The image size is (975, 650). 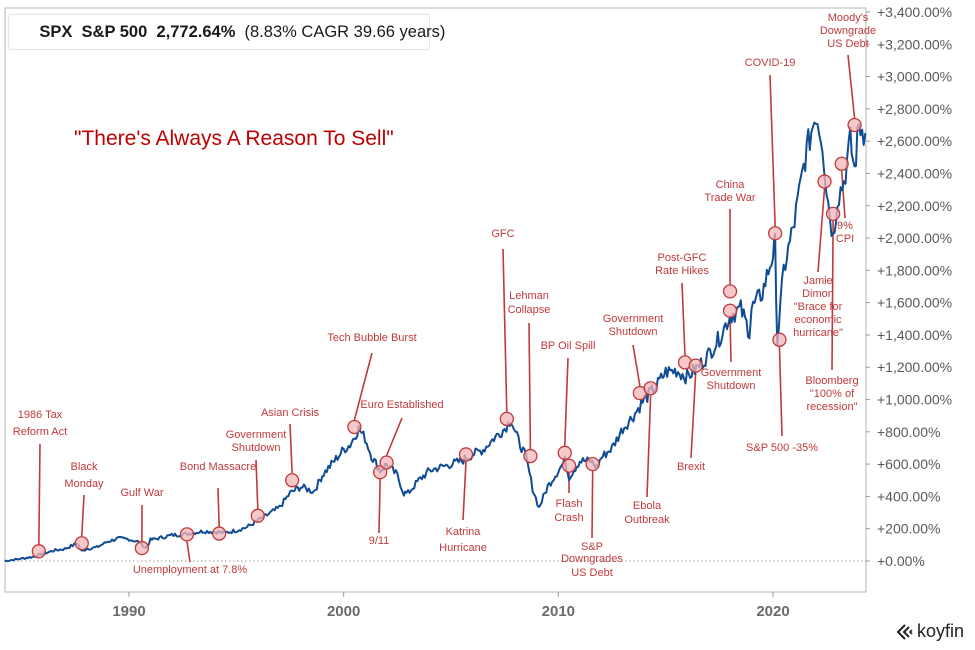 What do you see at coordinates (234, 138) in the screenshot?
I see `chart-headline: "There's Always A Reason To Sell"` at bounding box center [234, 138].